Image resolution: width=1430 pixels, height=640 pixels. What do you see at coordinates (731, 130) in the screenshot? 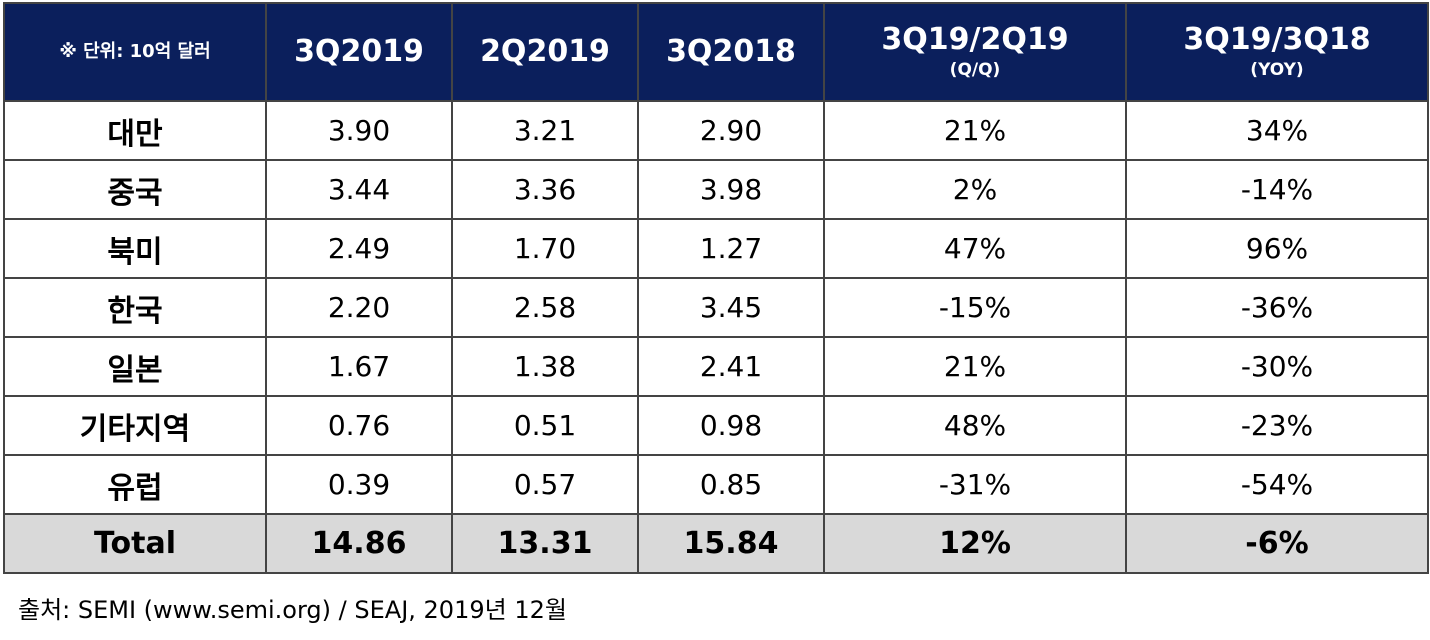
I see `value-cell: 2.90` at bounding box center [731, 130].